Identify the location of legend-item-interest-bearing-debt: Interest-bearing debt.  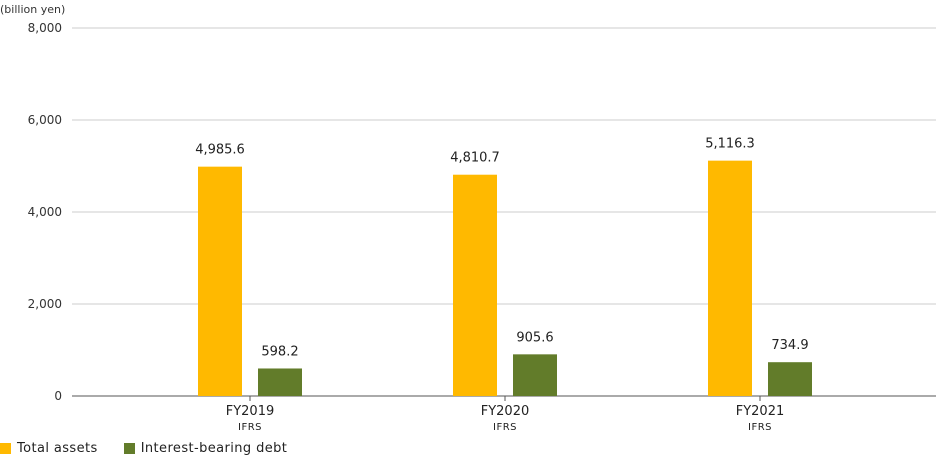
(205, 448).